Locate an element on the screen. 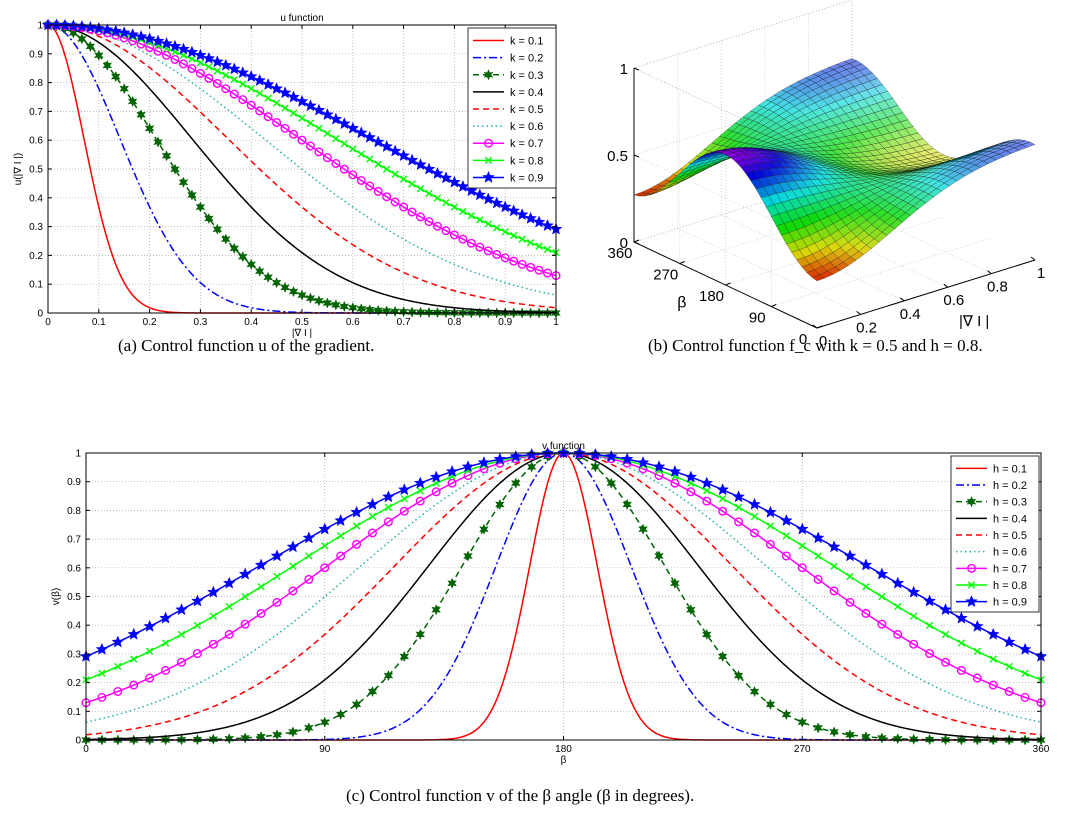  x-tick-label: 0.1 is located at coordinates (99, 322).